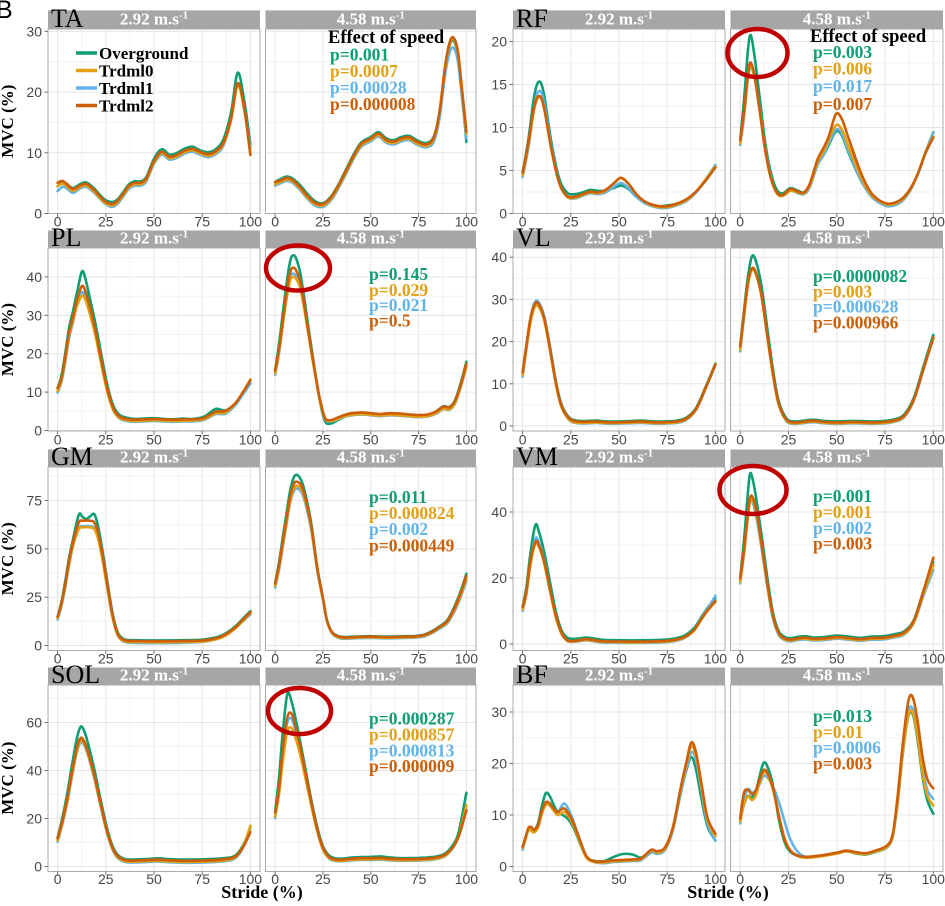 This screenshot has height=906, width=945. I want to click on svg-text: p=0.01, so click(838, 732).